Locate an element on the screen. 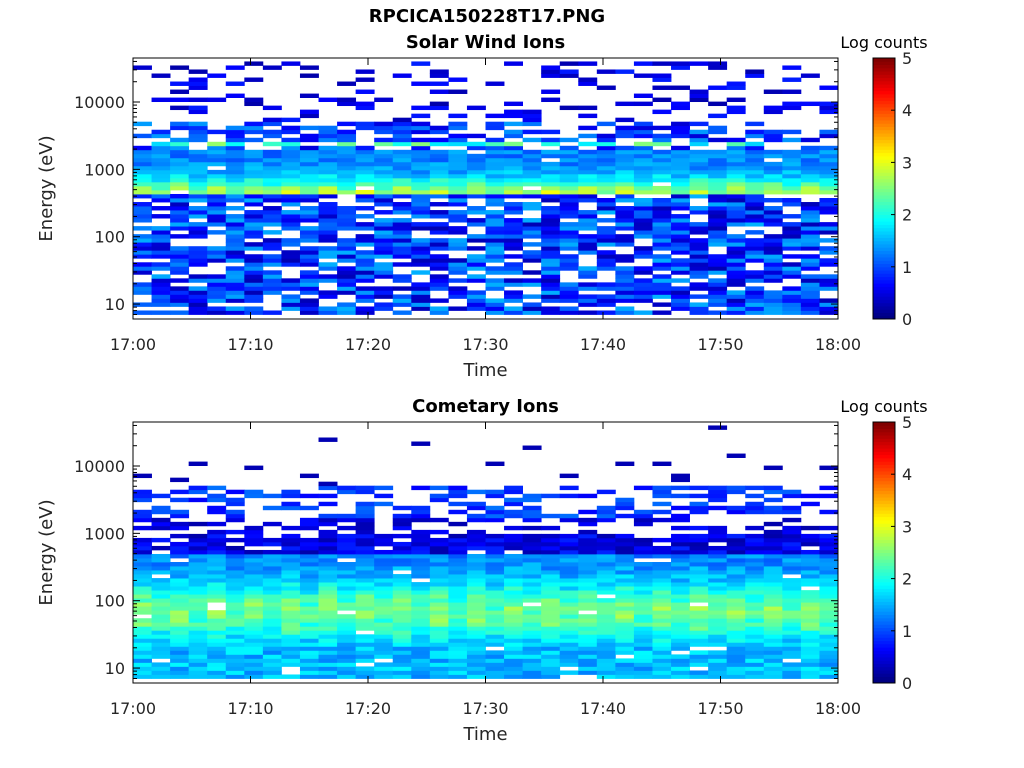 The height and width of the screenshot is (768, 1024). x-tick-label: 17:50 is located at coordinates (720, 344).